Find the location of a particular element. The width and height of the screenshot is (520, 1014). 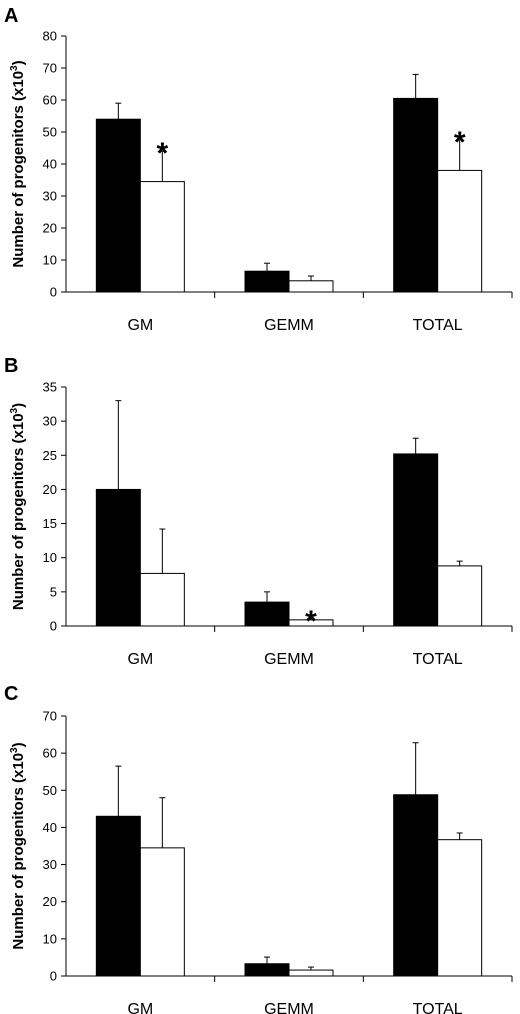

panel-label: B is located at coordinates (11, 366).